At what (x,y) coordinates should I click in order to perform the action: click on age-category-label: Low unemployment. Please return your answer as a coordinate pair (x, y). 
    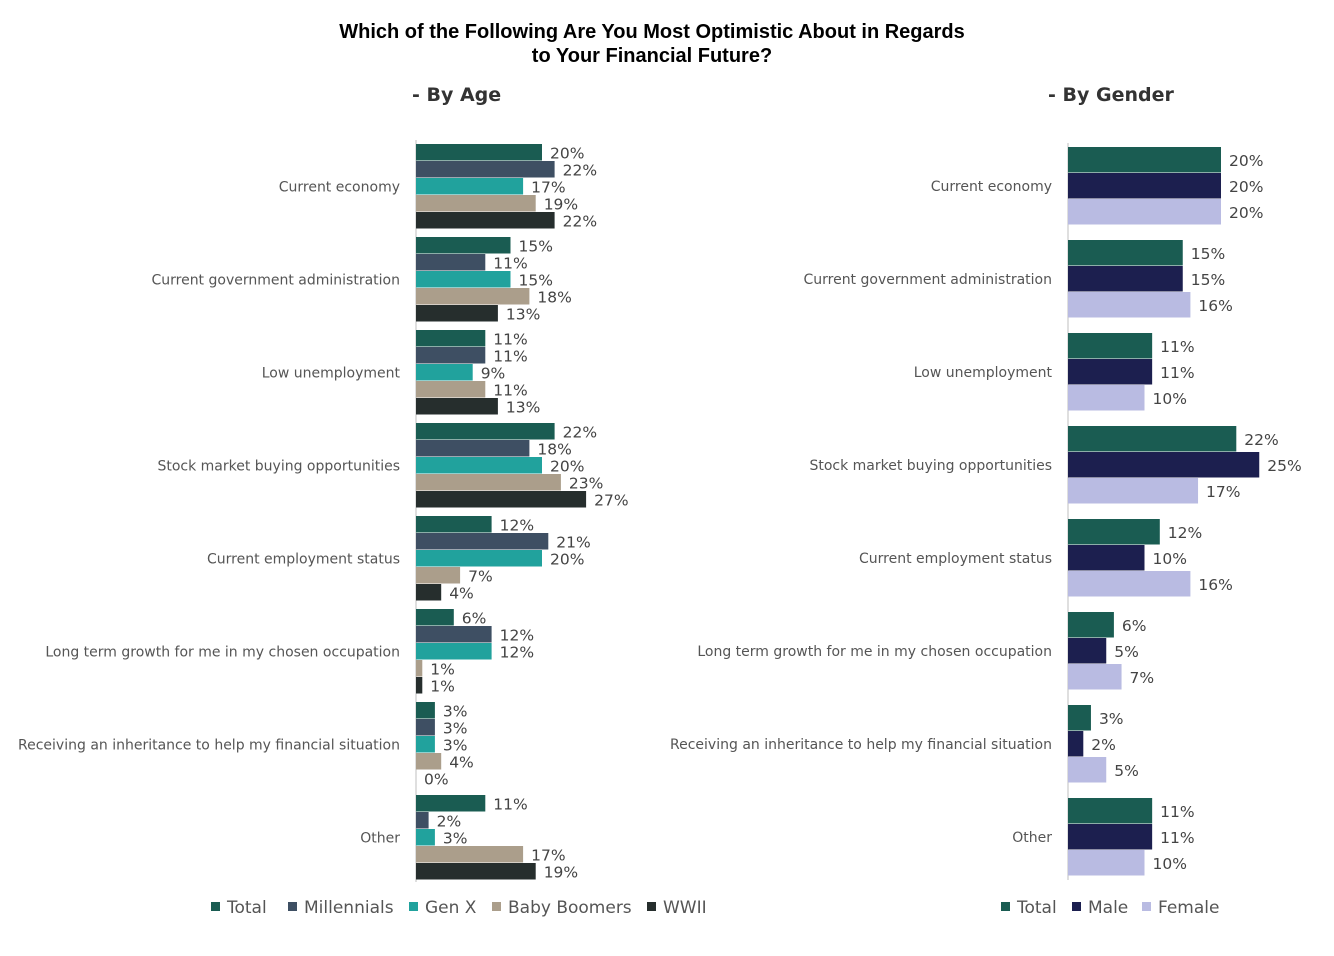
    Looking at the image, I should click on (331, 374).